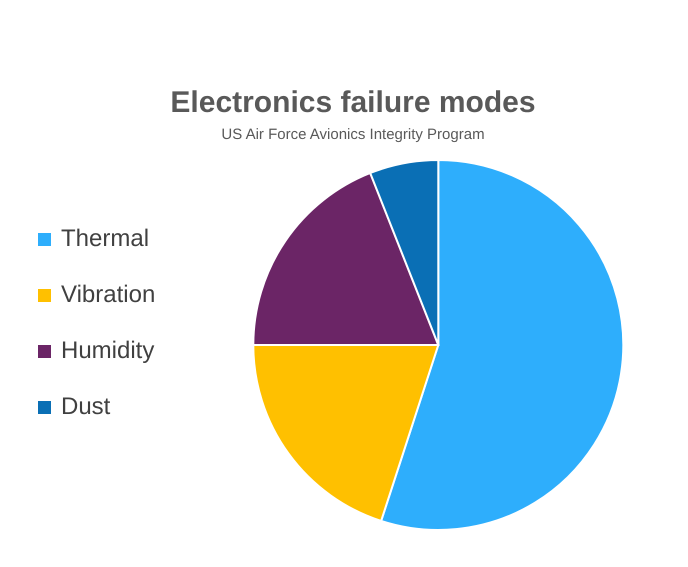  I want to click on chart-subtitle: US Air Force Avionics Integrity Program, so click(353, 134).